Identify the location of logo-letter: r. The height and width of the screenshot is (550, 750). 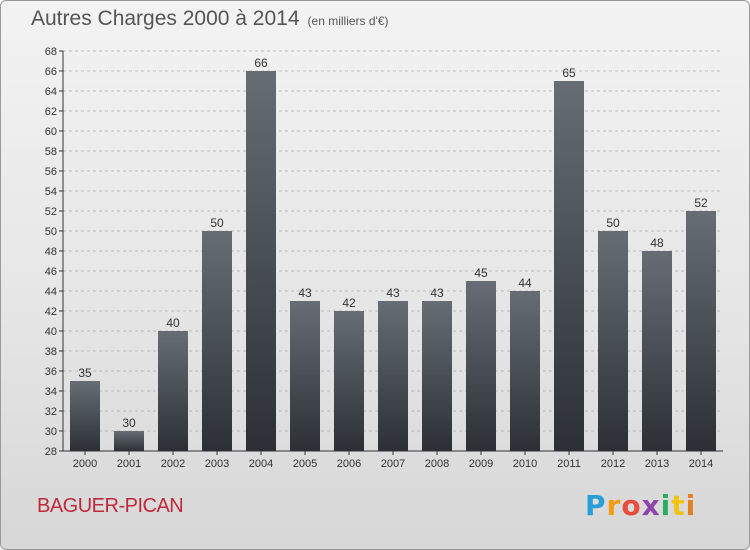
(614, 505).